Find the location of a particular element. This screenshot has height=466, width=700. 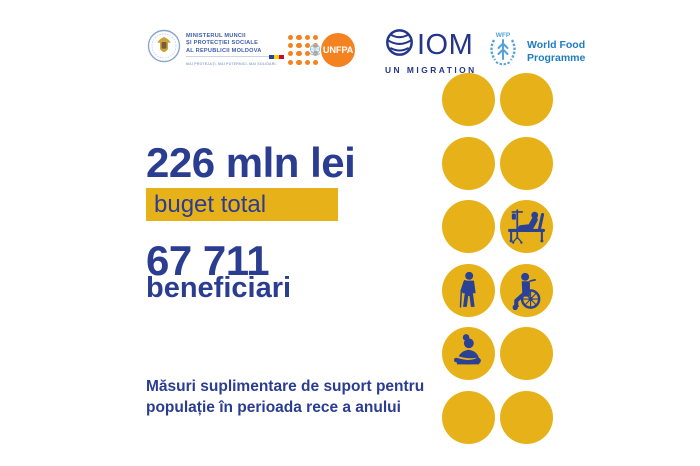

un-emblem-icon is located at coordinates (315, 52).